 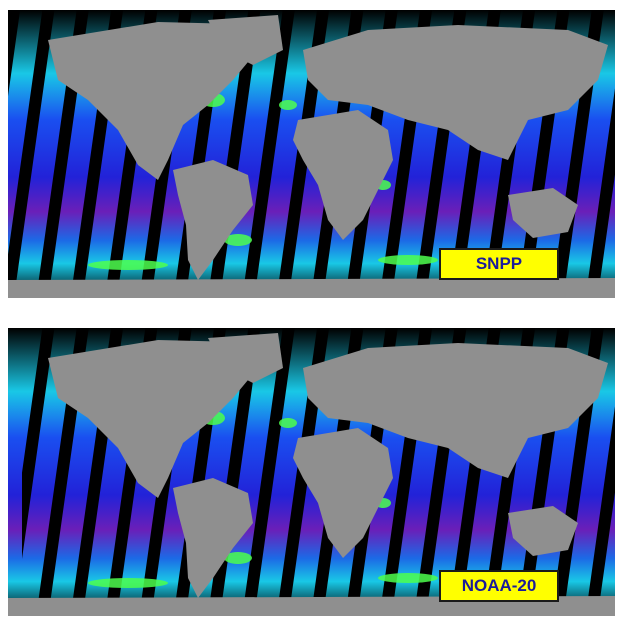 I want to click on satellite-label-snpp: SNPP, so click(x=499, y=264).